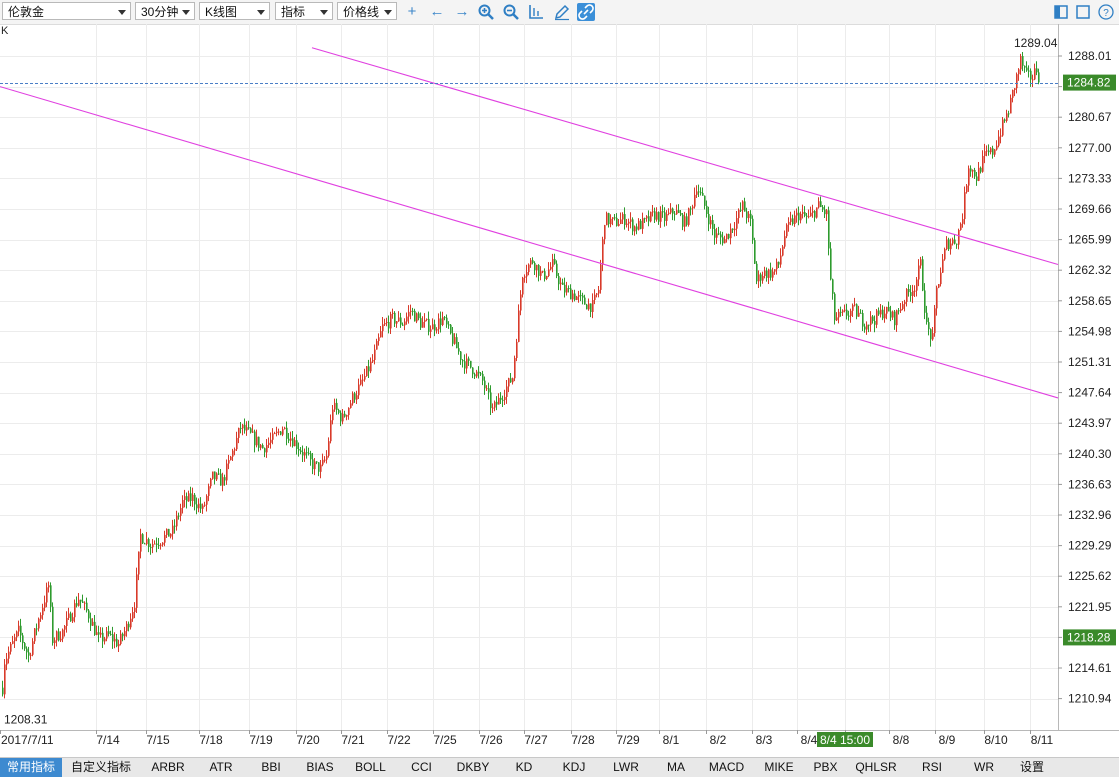 The height and width of the screenshot is (777, 1119). What do you see at coordinates (779, 767) in the screenshot?
I see `indicator-tab: MIKE` at bounding box center [779, 767].